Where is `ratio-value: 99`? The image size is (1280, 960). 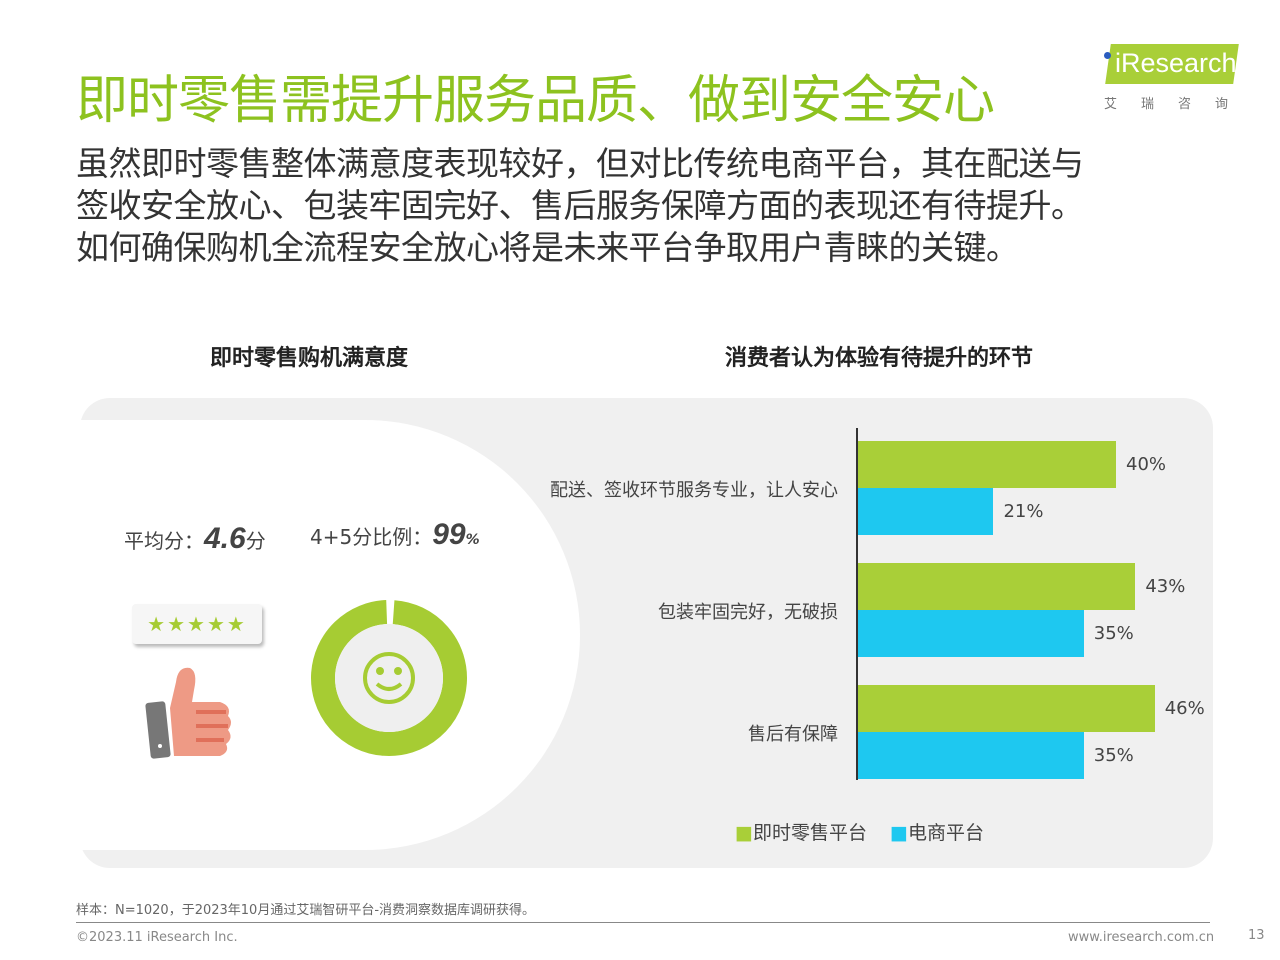
ratio-value: 99 is located at coordinates (449, 534).